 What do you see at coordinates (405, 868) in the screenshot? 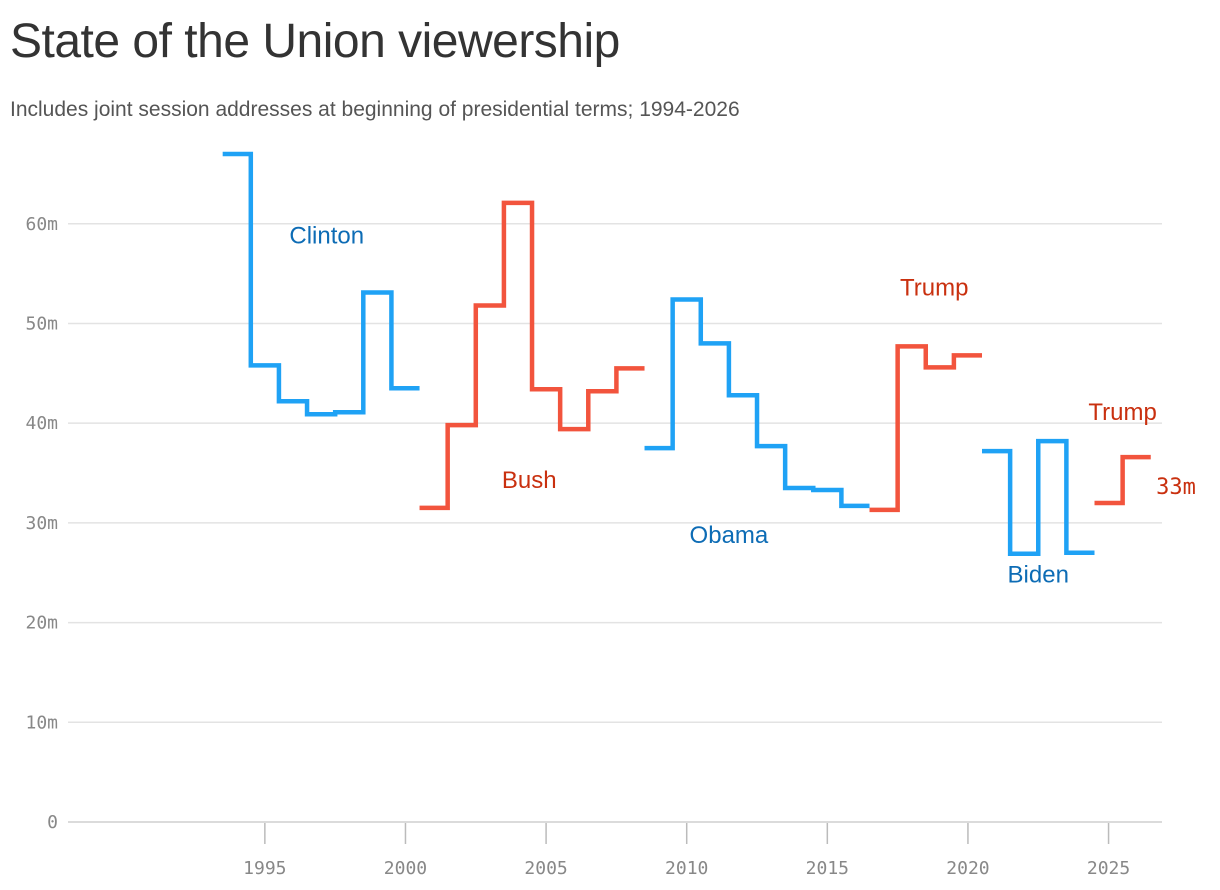
I see `x-tick-label: 2000` at bounding box center [405, 868].